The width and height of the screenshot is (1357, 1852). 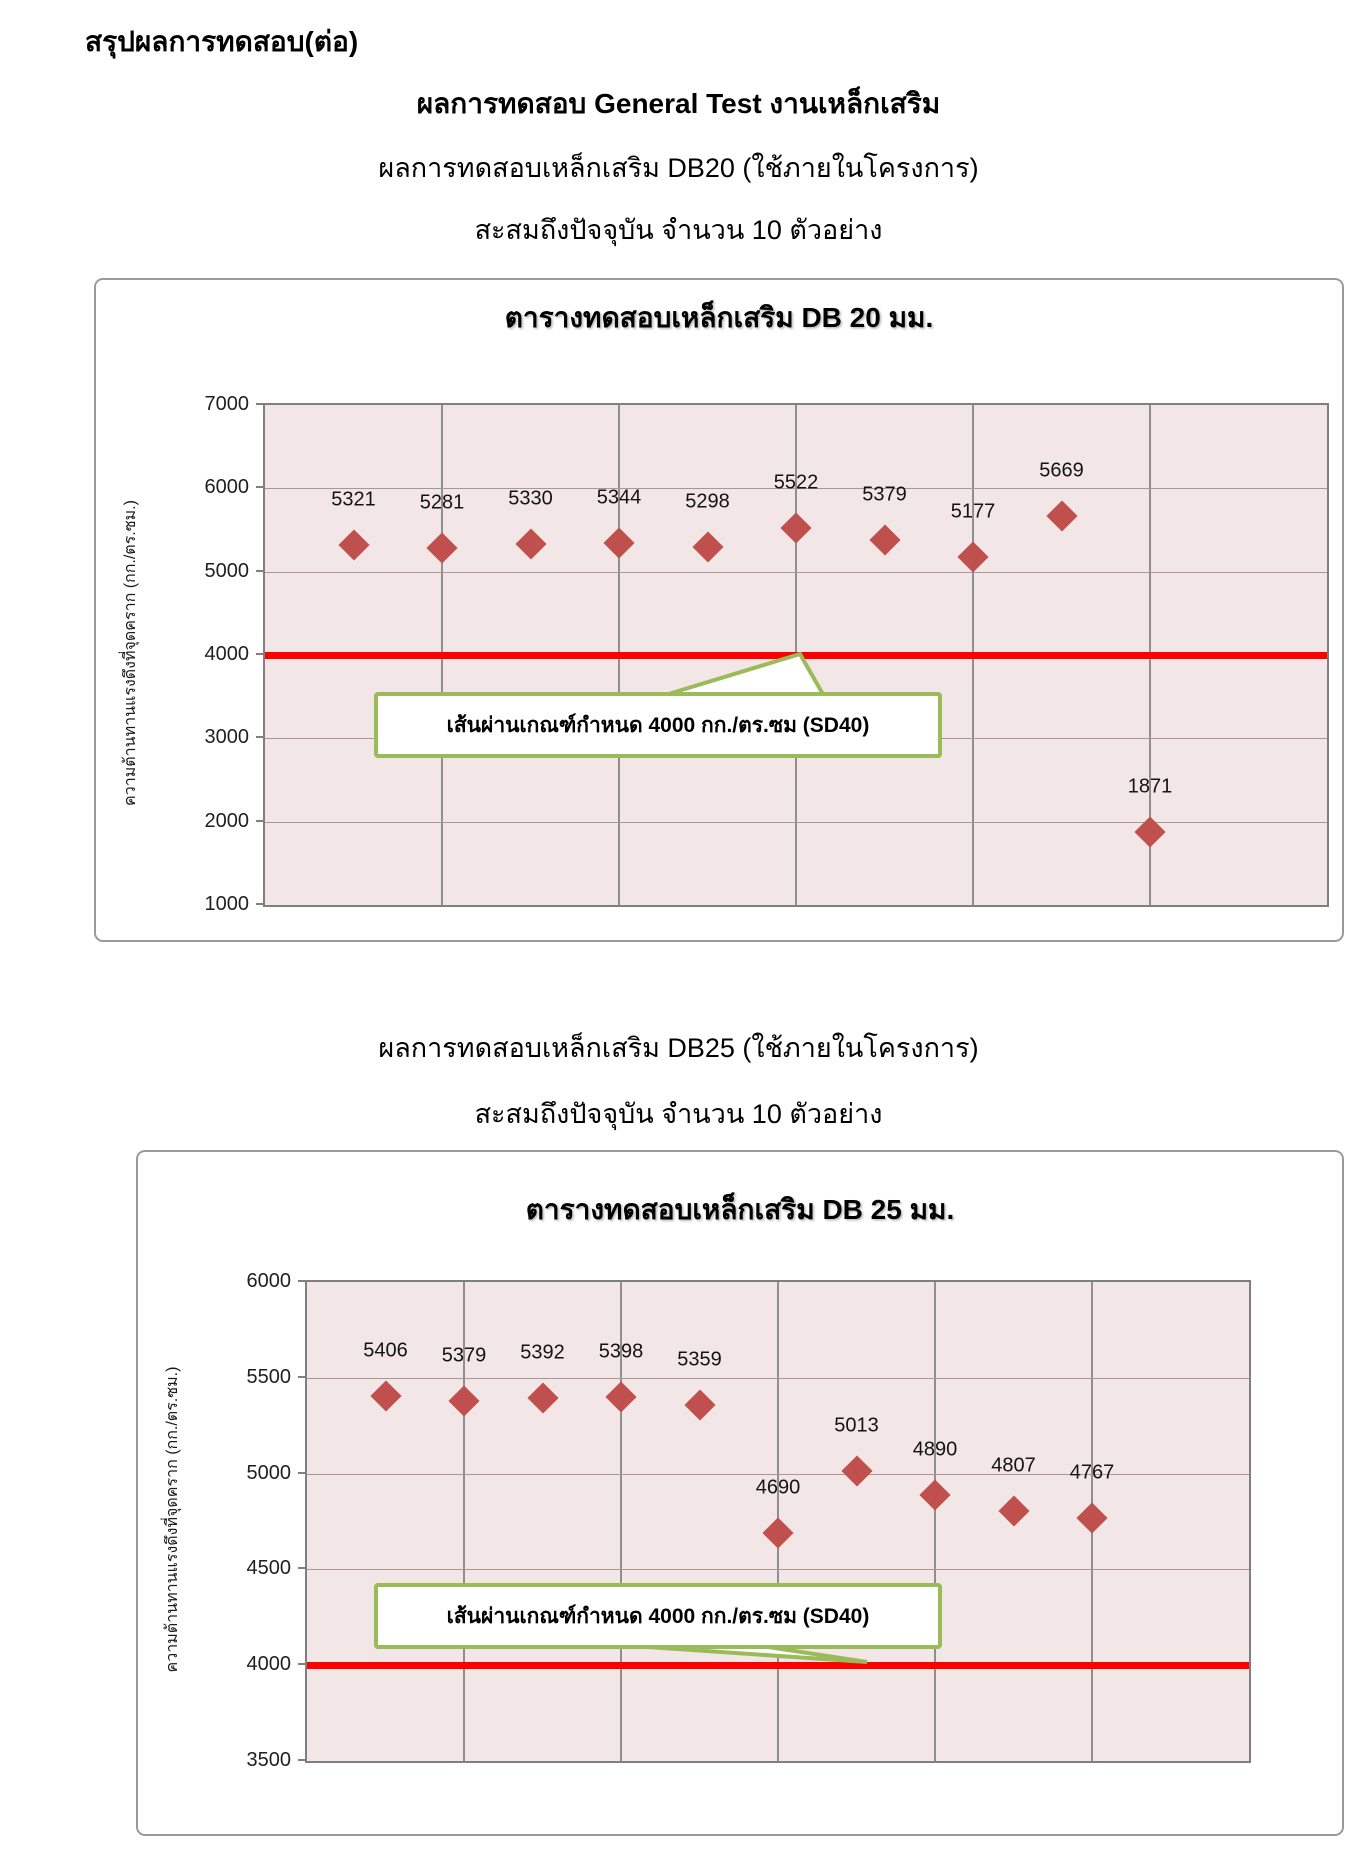 What do you see at coordinates (740, 1209) in the screenshot?
I see `chart-db25-title: ตารางทดสอบเหล็กเสริม DB 25 มม.` at bounding box center [740, 1209].